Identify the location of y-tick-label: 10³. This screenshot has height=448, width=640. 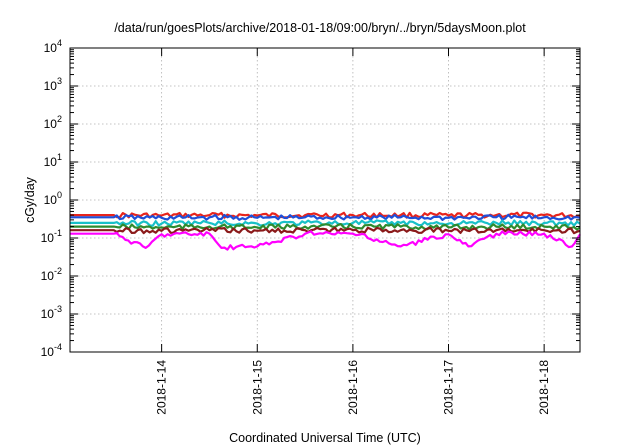
(53, 84).